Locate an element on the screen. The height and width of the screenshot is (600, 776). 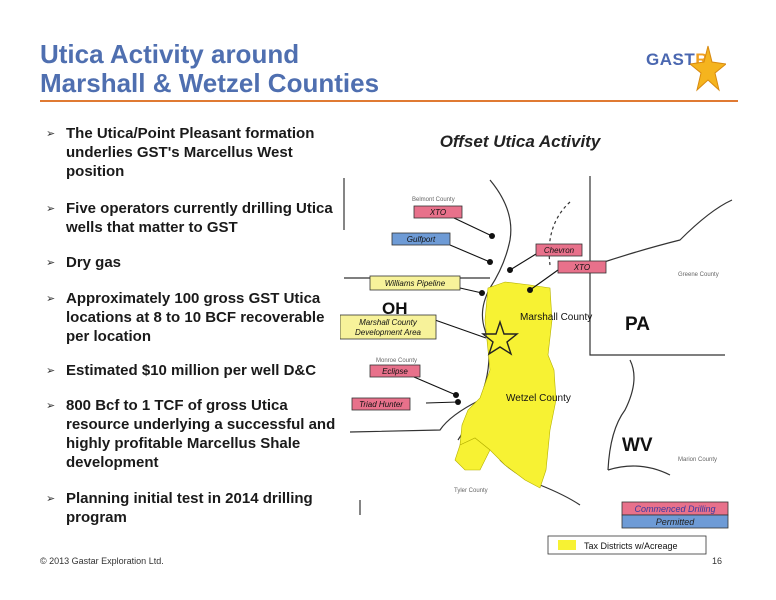
county-line-dashed is located at coordinates (559, 233).